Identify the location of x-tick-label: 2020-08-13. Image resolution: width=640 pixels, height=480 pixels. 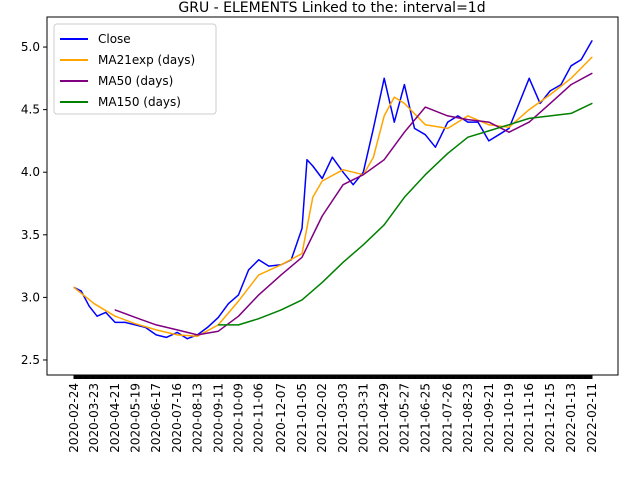
(197, 418).